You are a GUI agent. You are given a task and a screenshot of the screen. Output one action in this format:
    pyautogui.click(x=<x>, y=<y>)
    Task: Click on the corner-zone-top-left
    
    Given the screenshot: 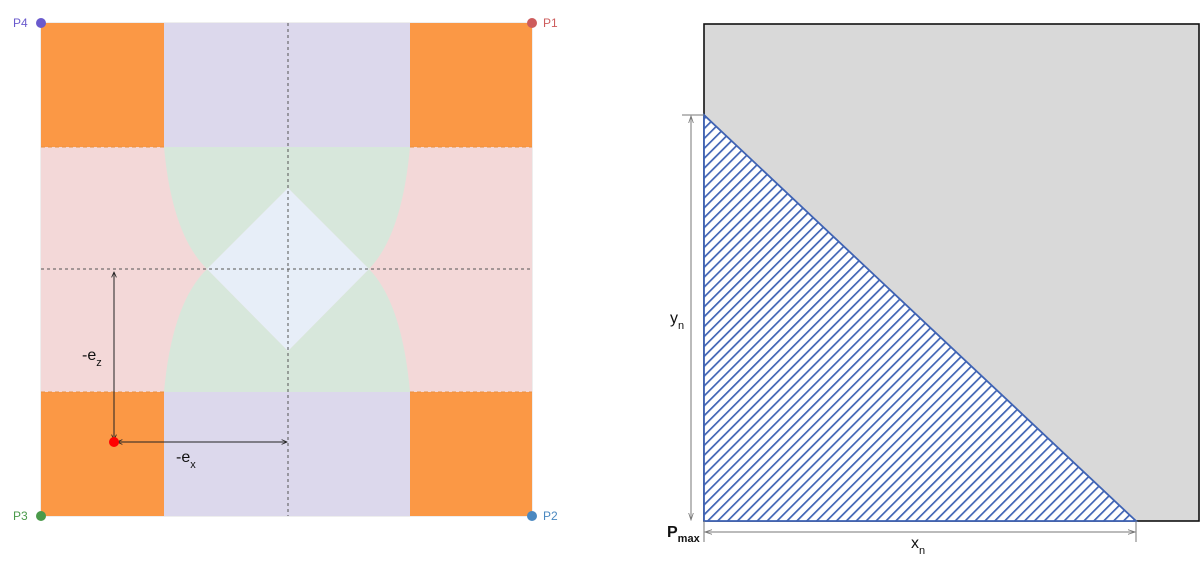 What is the action you would take?
    pyautogui.click(x=102, y=85)
    